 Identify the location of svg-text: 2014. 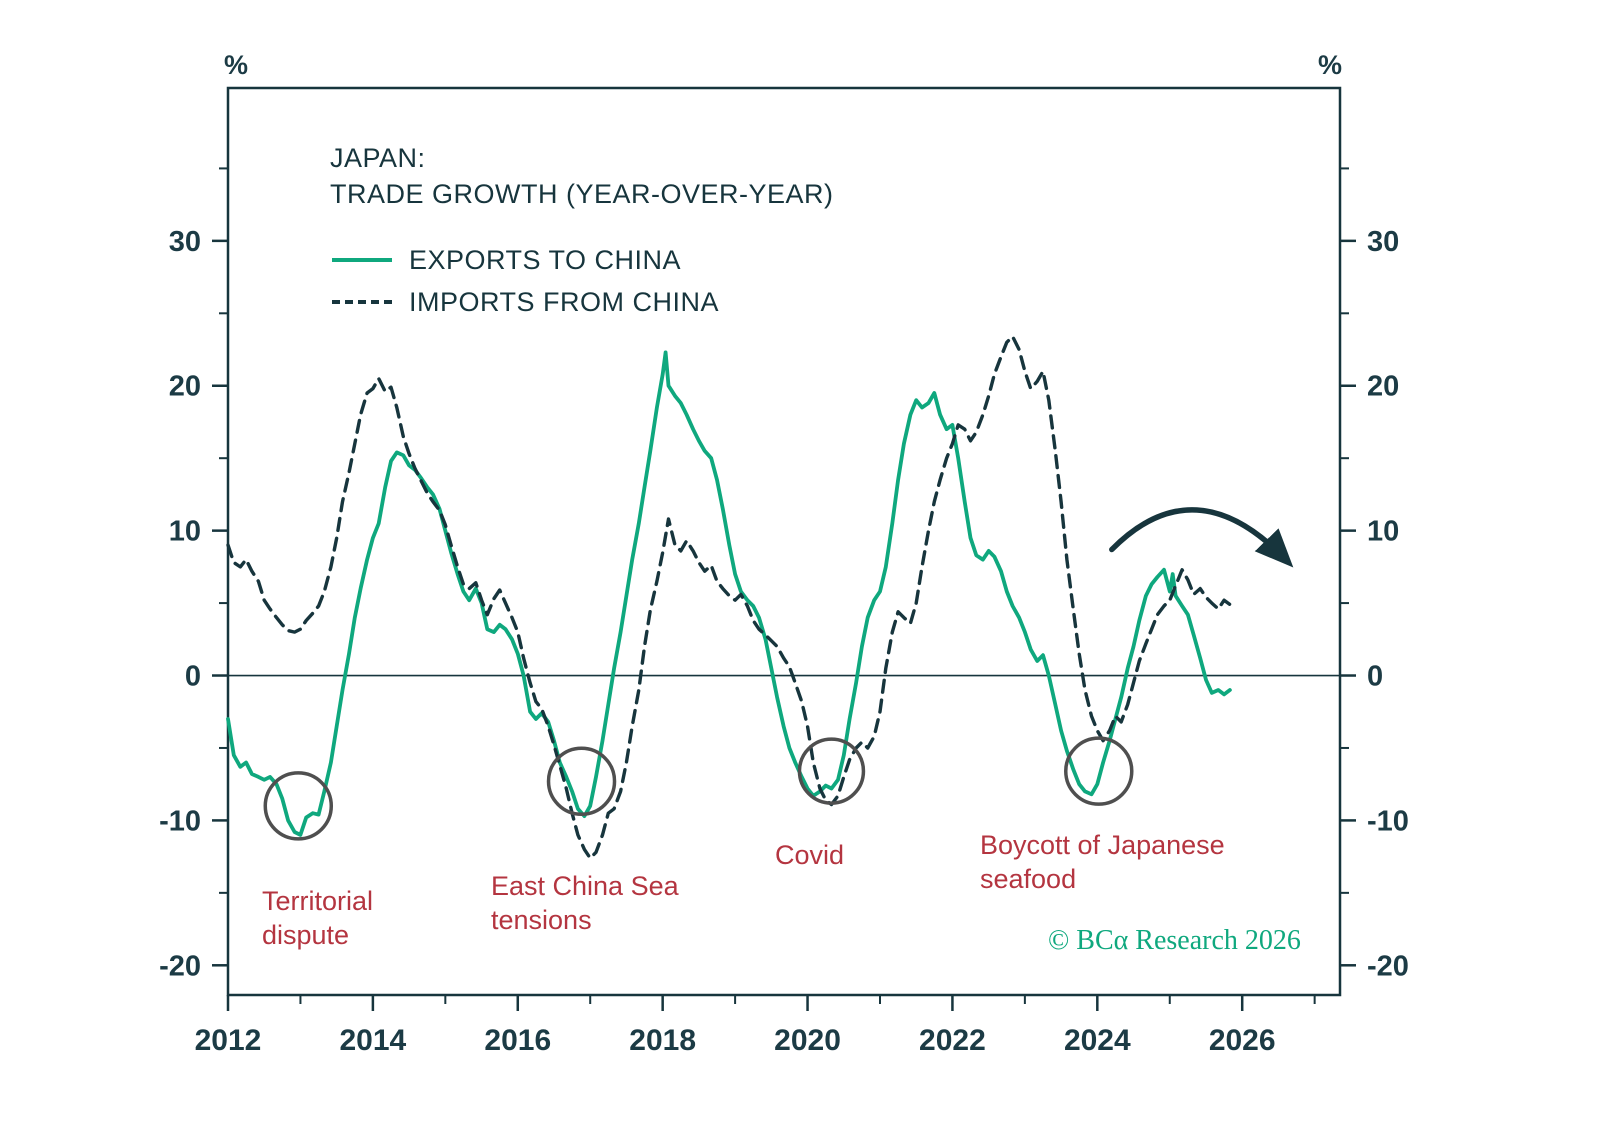
(373, 1040).